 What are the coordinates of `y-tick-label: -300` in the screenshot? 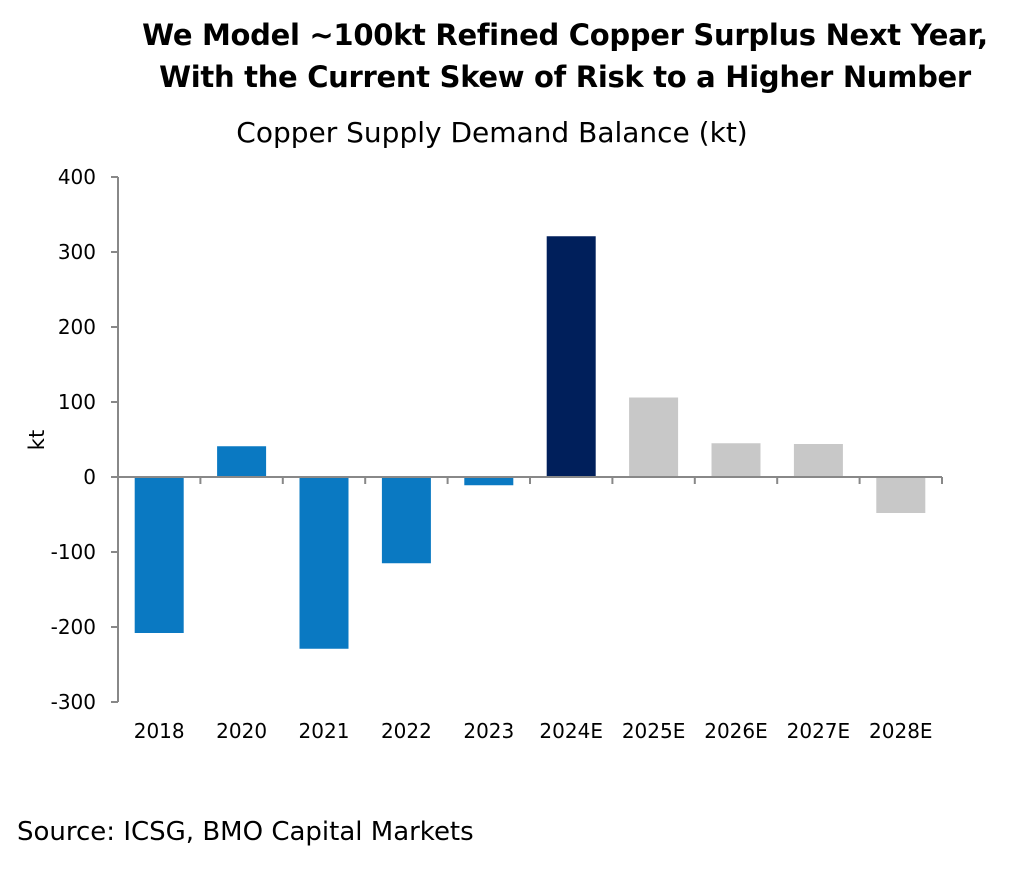 It's located at (73, 702).